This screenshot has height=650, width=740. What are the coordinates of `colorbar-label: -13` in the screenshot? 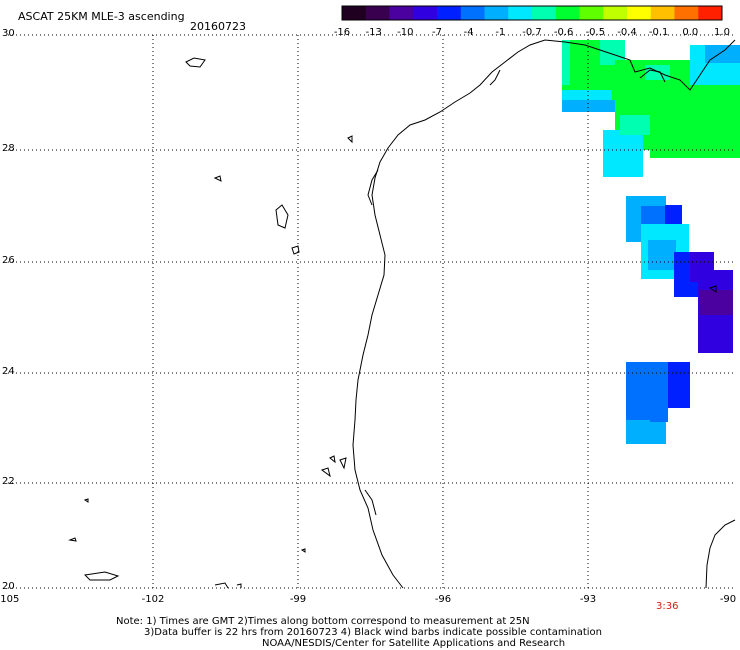 It's located at (373, 32).